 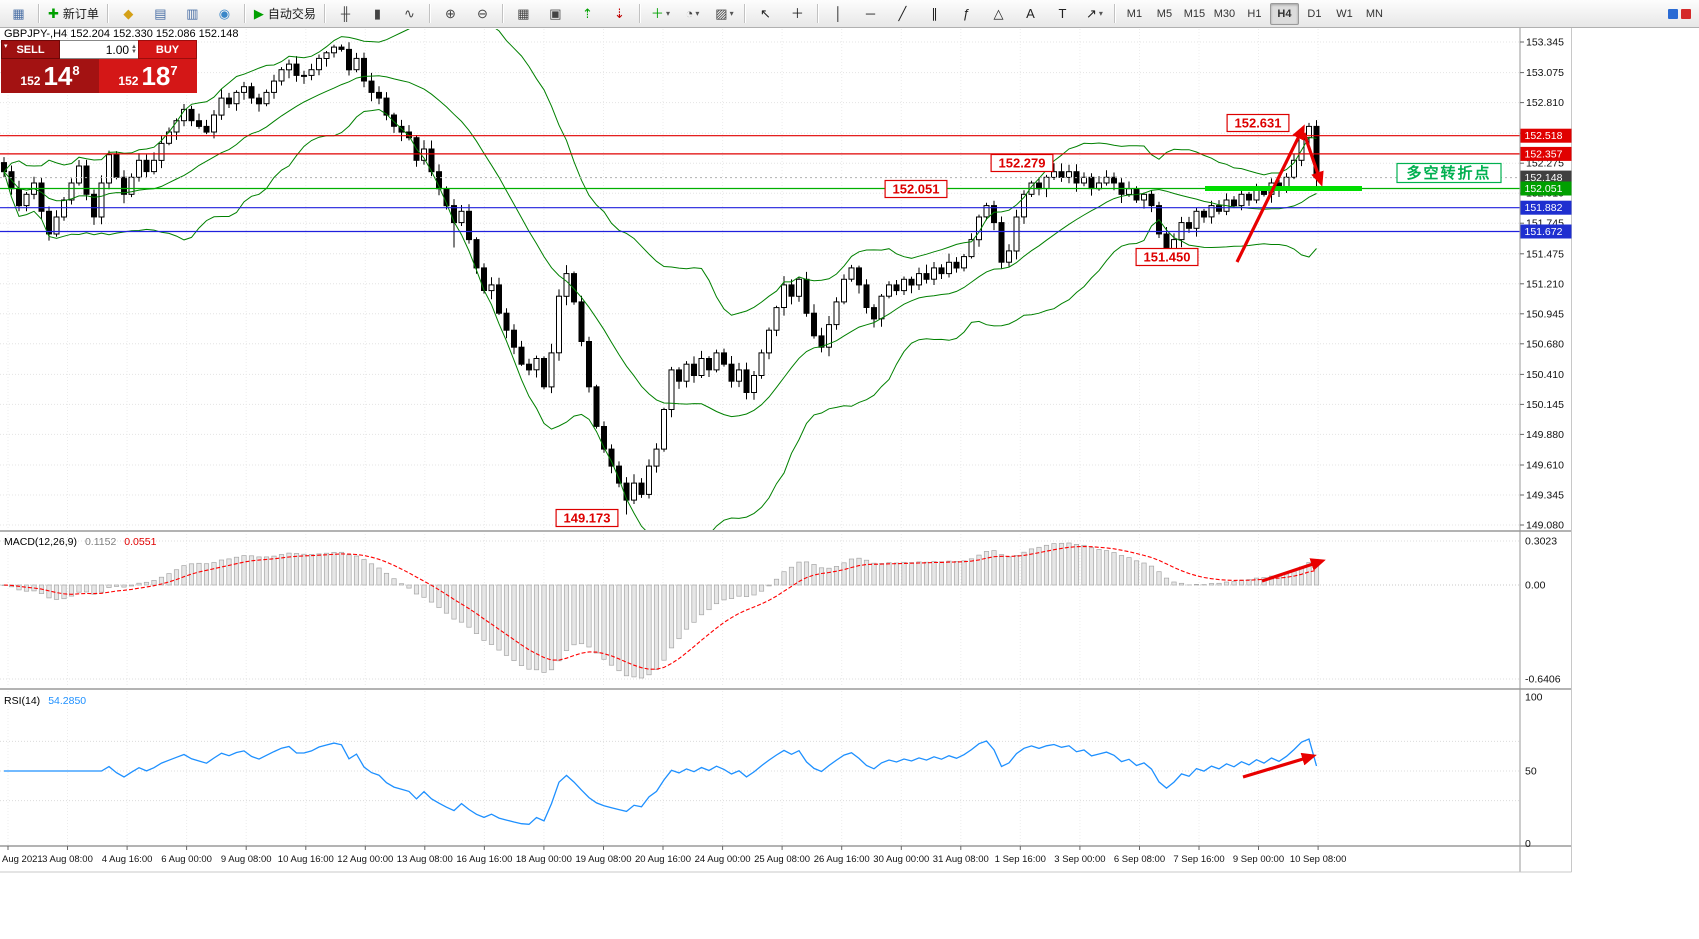 What do you see at coordinates (1254, 13) in the screenshot?
I see `timeframe-h1-button: H1` at bounding box center [1254, 13].